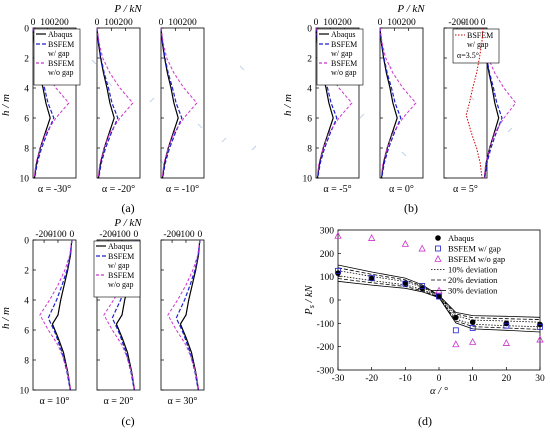 The height and width of the screenshot is (437, 550). What do you see at coordinates (425, 421) in the screenshot?
I see `panel-label-d: (d)` at bounding box center [425, 421].